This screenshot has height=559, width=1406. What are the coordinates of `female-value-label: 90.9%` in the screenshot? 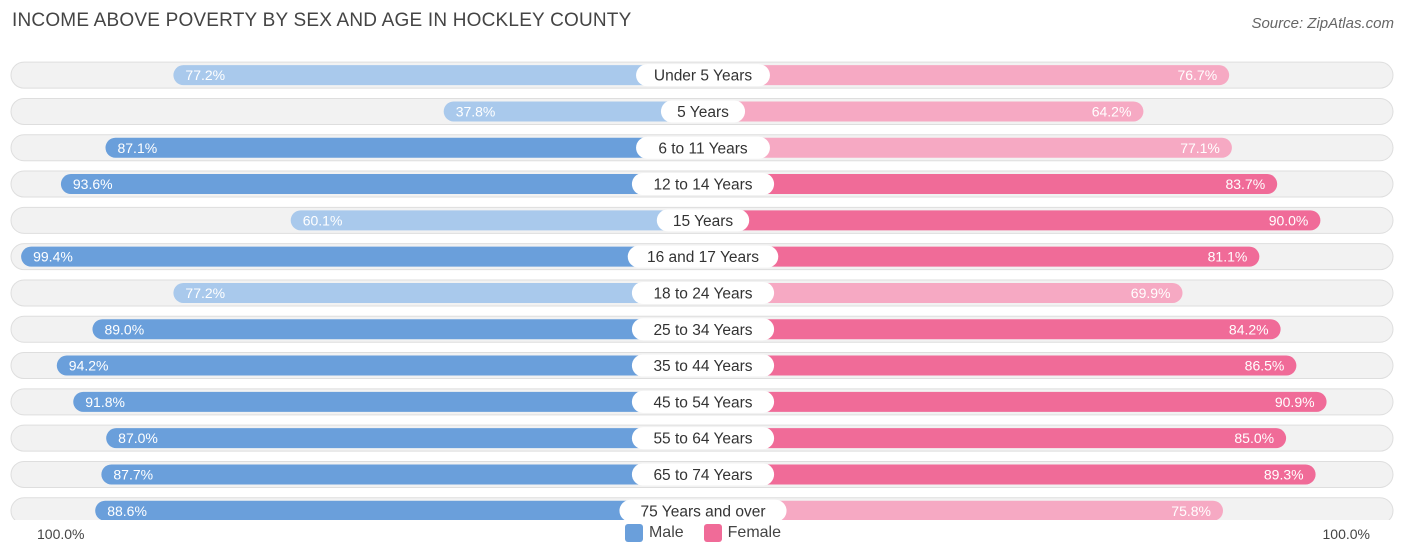 It's located at (1295, 402).